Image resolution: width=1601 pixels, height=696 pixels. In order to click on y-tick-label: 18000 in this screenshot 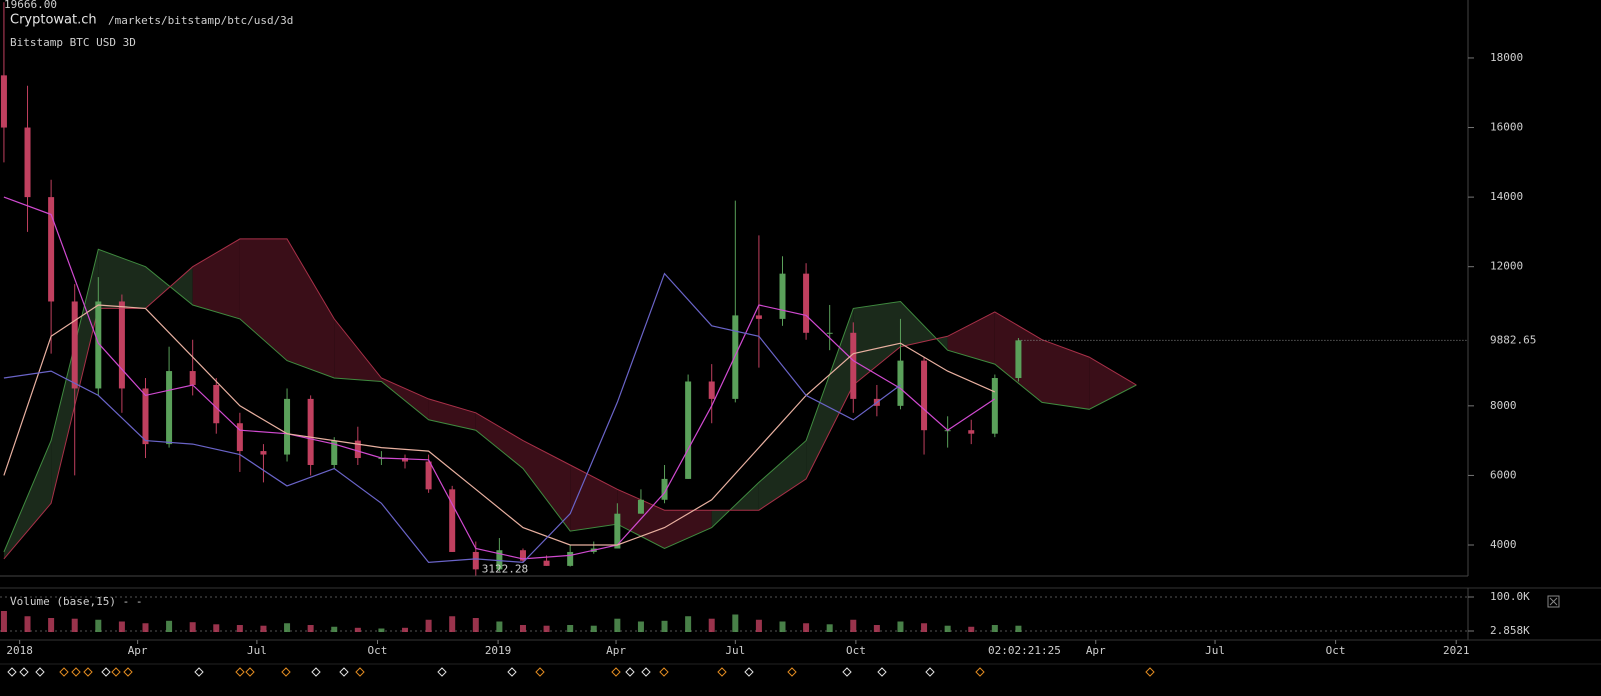, I will do `click(1506, 57)`.